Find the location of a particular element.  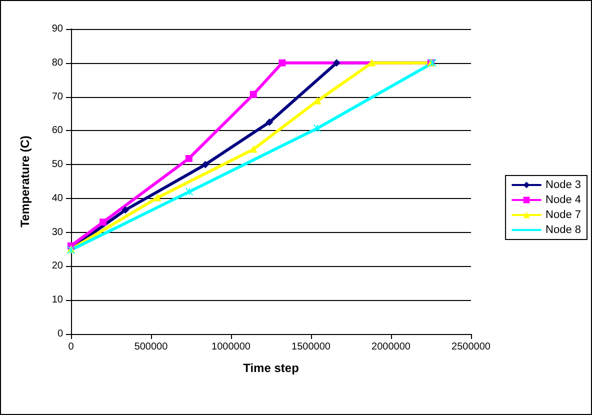

legend-label: Node 3 is located at coordinates (564, 185).